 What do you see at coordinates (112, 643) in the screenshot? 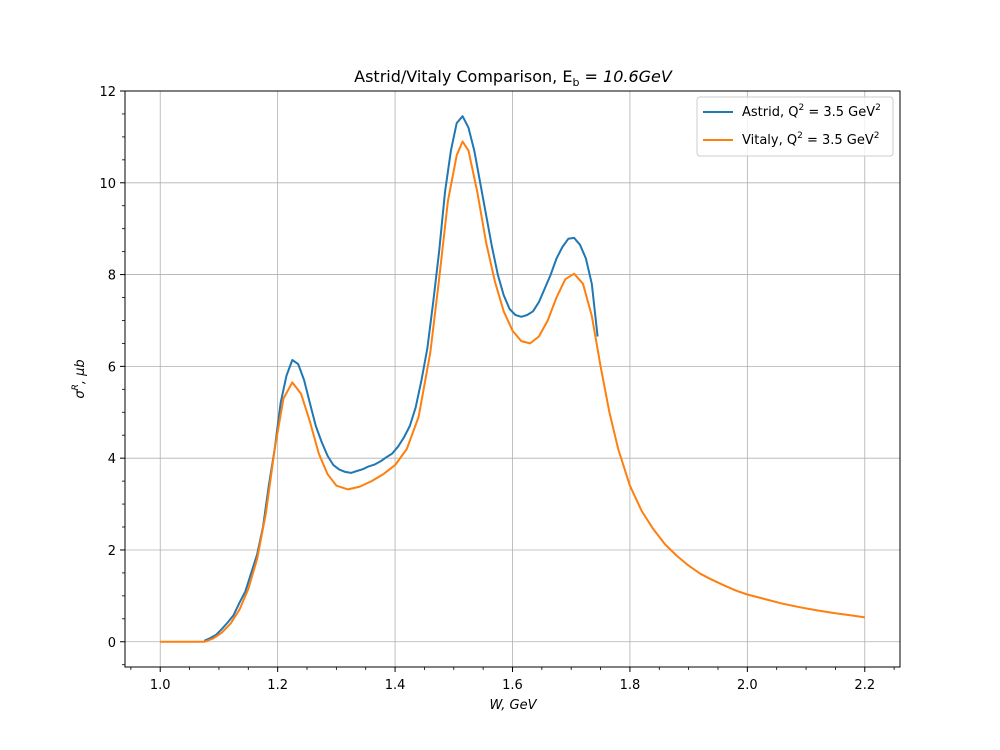
I see `y-tick-label: 0` at bounding box center [112, 643].